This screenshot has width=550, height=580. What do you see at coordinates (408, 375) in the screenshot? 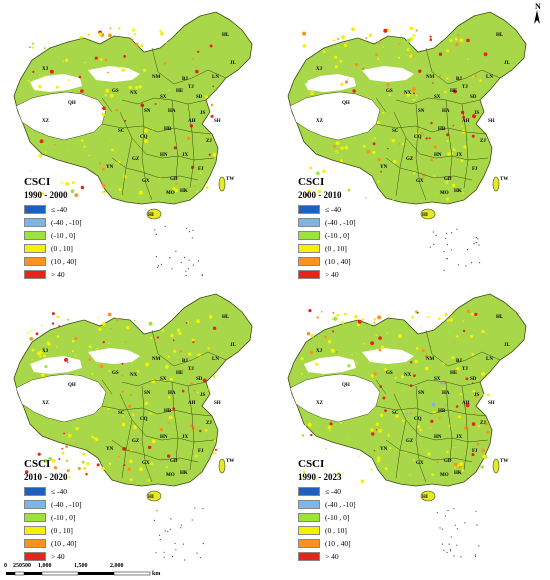
I see `province-label: NX` at bounding box center [408, 375].